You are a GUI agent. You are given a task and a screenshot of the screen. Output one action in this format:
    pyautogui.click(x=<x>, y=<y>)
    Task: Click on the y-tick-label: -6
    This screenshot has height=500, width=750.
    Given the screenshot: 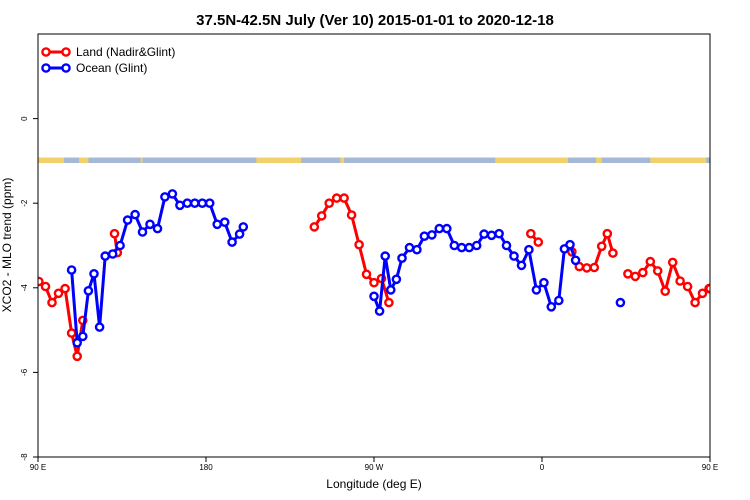 What is the action you would take?
    pyautogui.click(x=24, y=372)
    